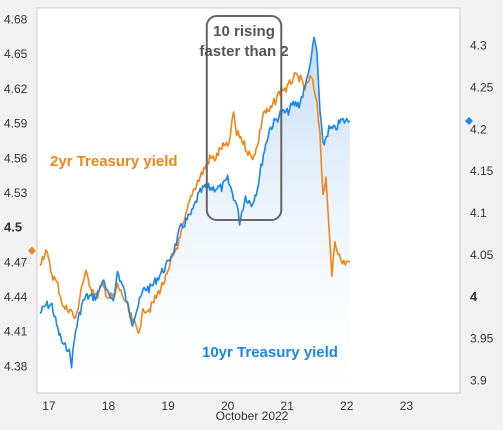 This screenshot has width=503, height=430. I want to click on right-tick-label: 4.2, so click(478, 129).